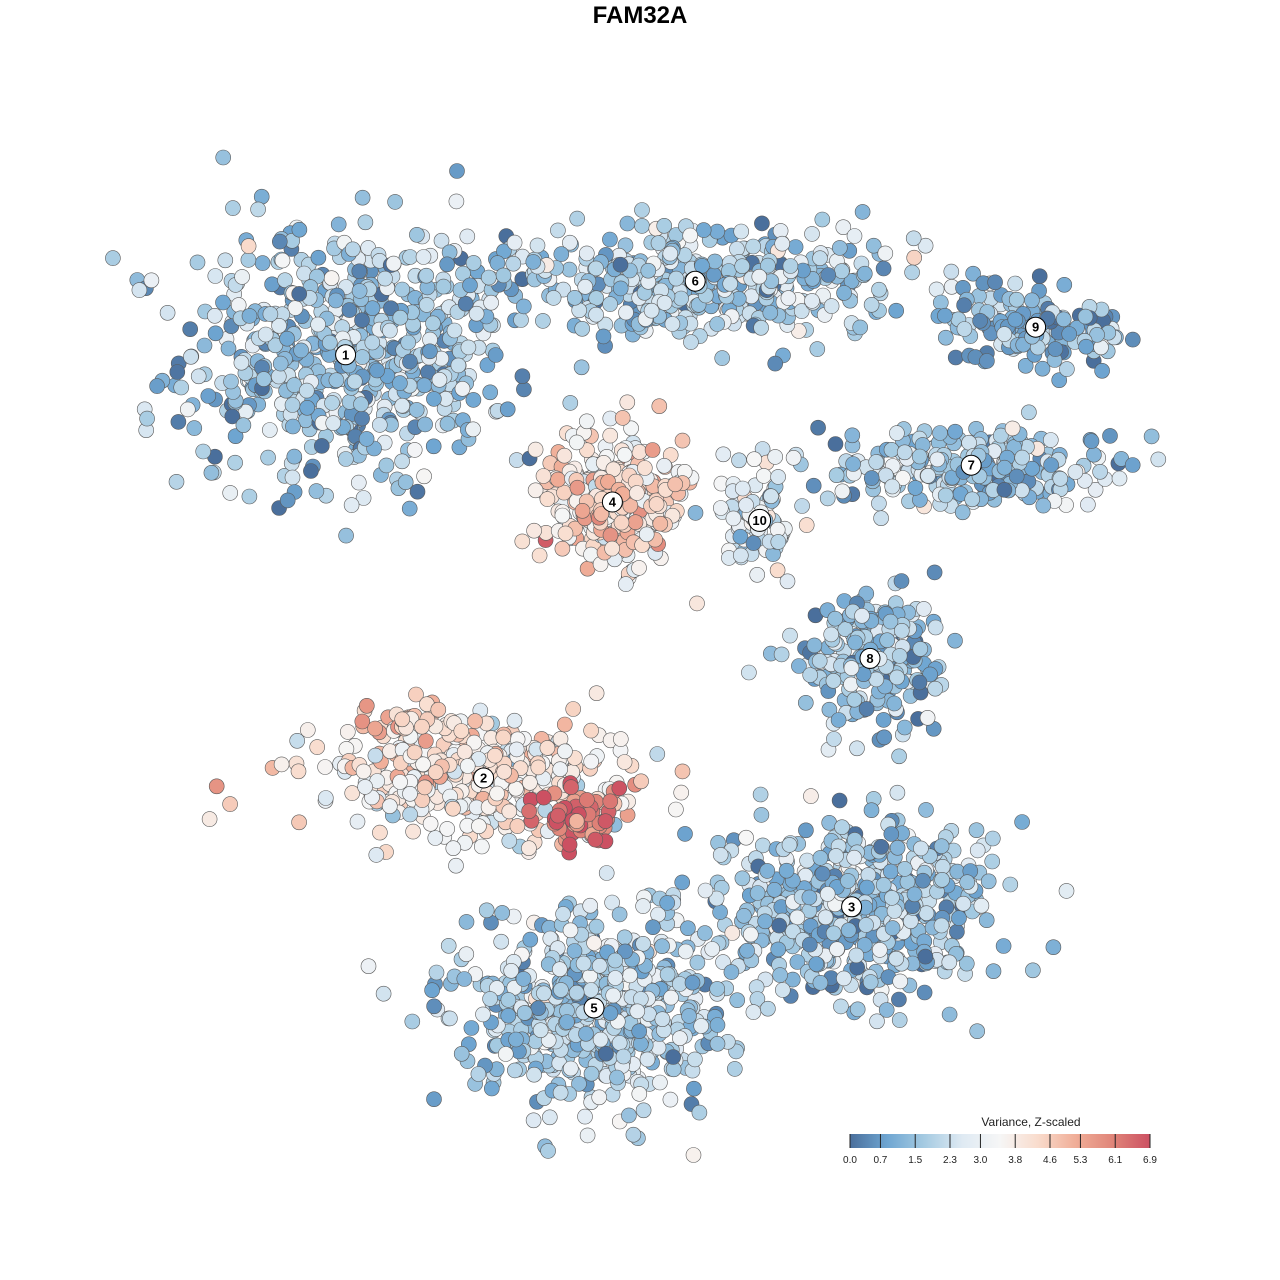 The width and height of the screenshot is (1280, 1280). Describe the element at coordinates (640, 15) in the screenshot. I see `chart-title: FAM32A` at that location.